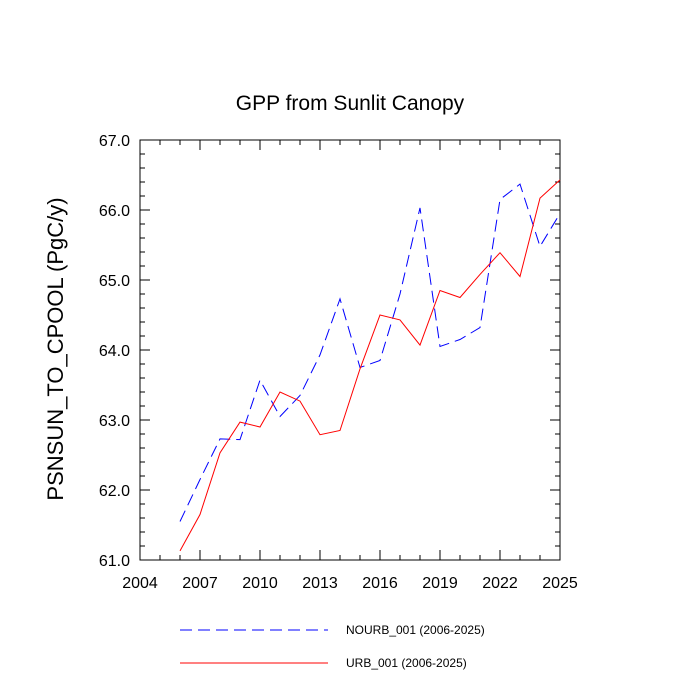 This screenshot has width=700, height=700. Describe the element at coordinates (500, 583) in the screenshot. I see `x-tick-label: 2022` at that location.